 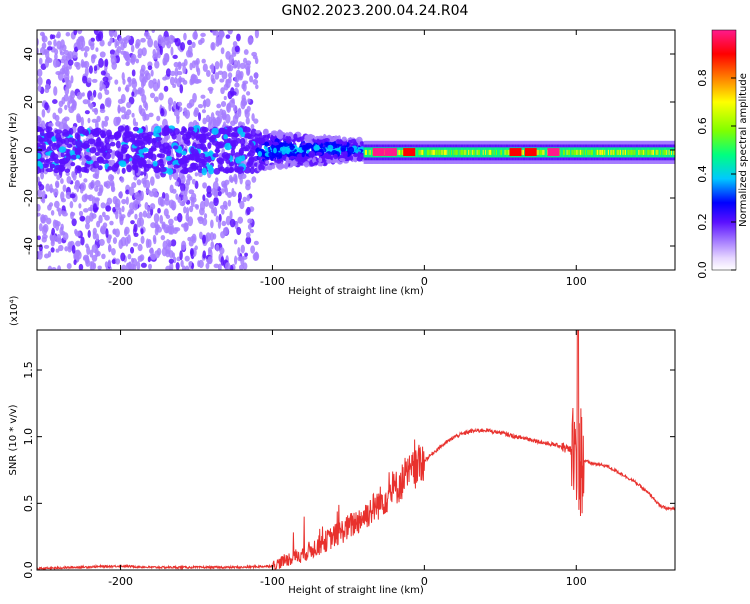 What do you see at coordinates (702, 174) in the screenshot?
I see `colorbar-tick-label: 0.4` at bounding box center [702, 174].